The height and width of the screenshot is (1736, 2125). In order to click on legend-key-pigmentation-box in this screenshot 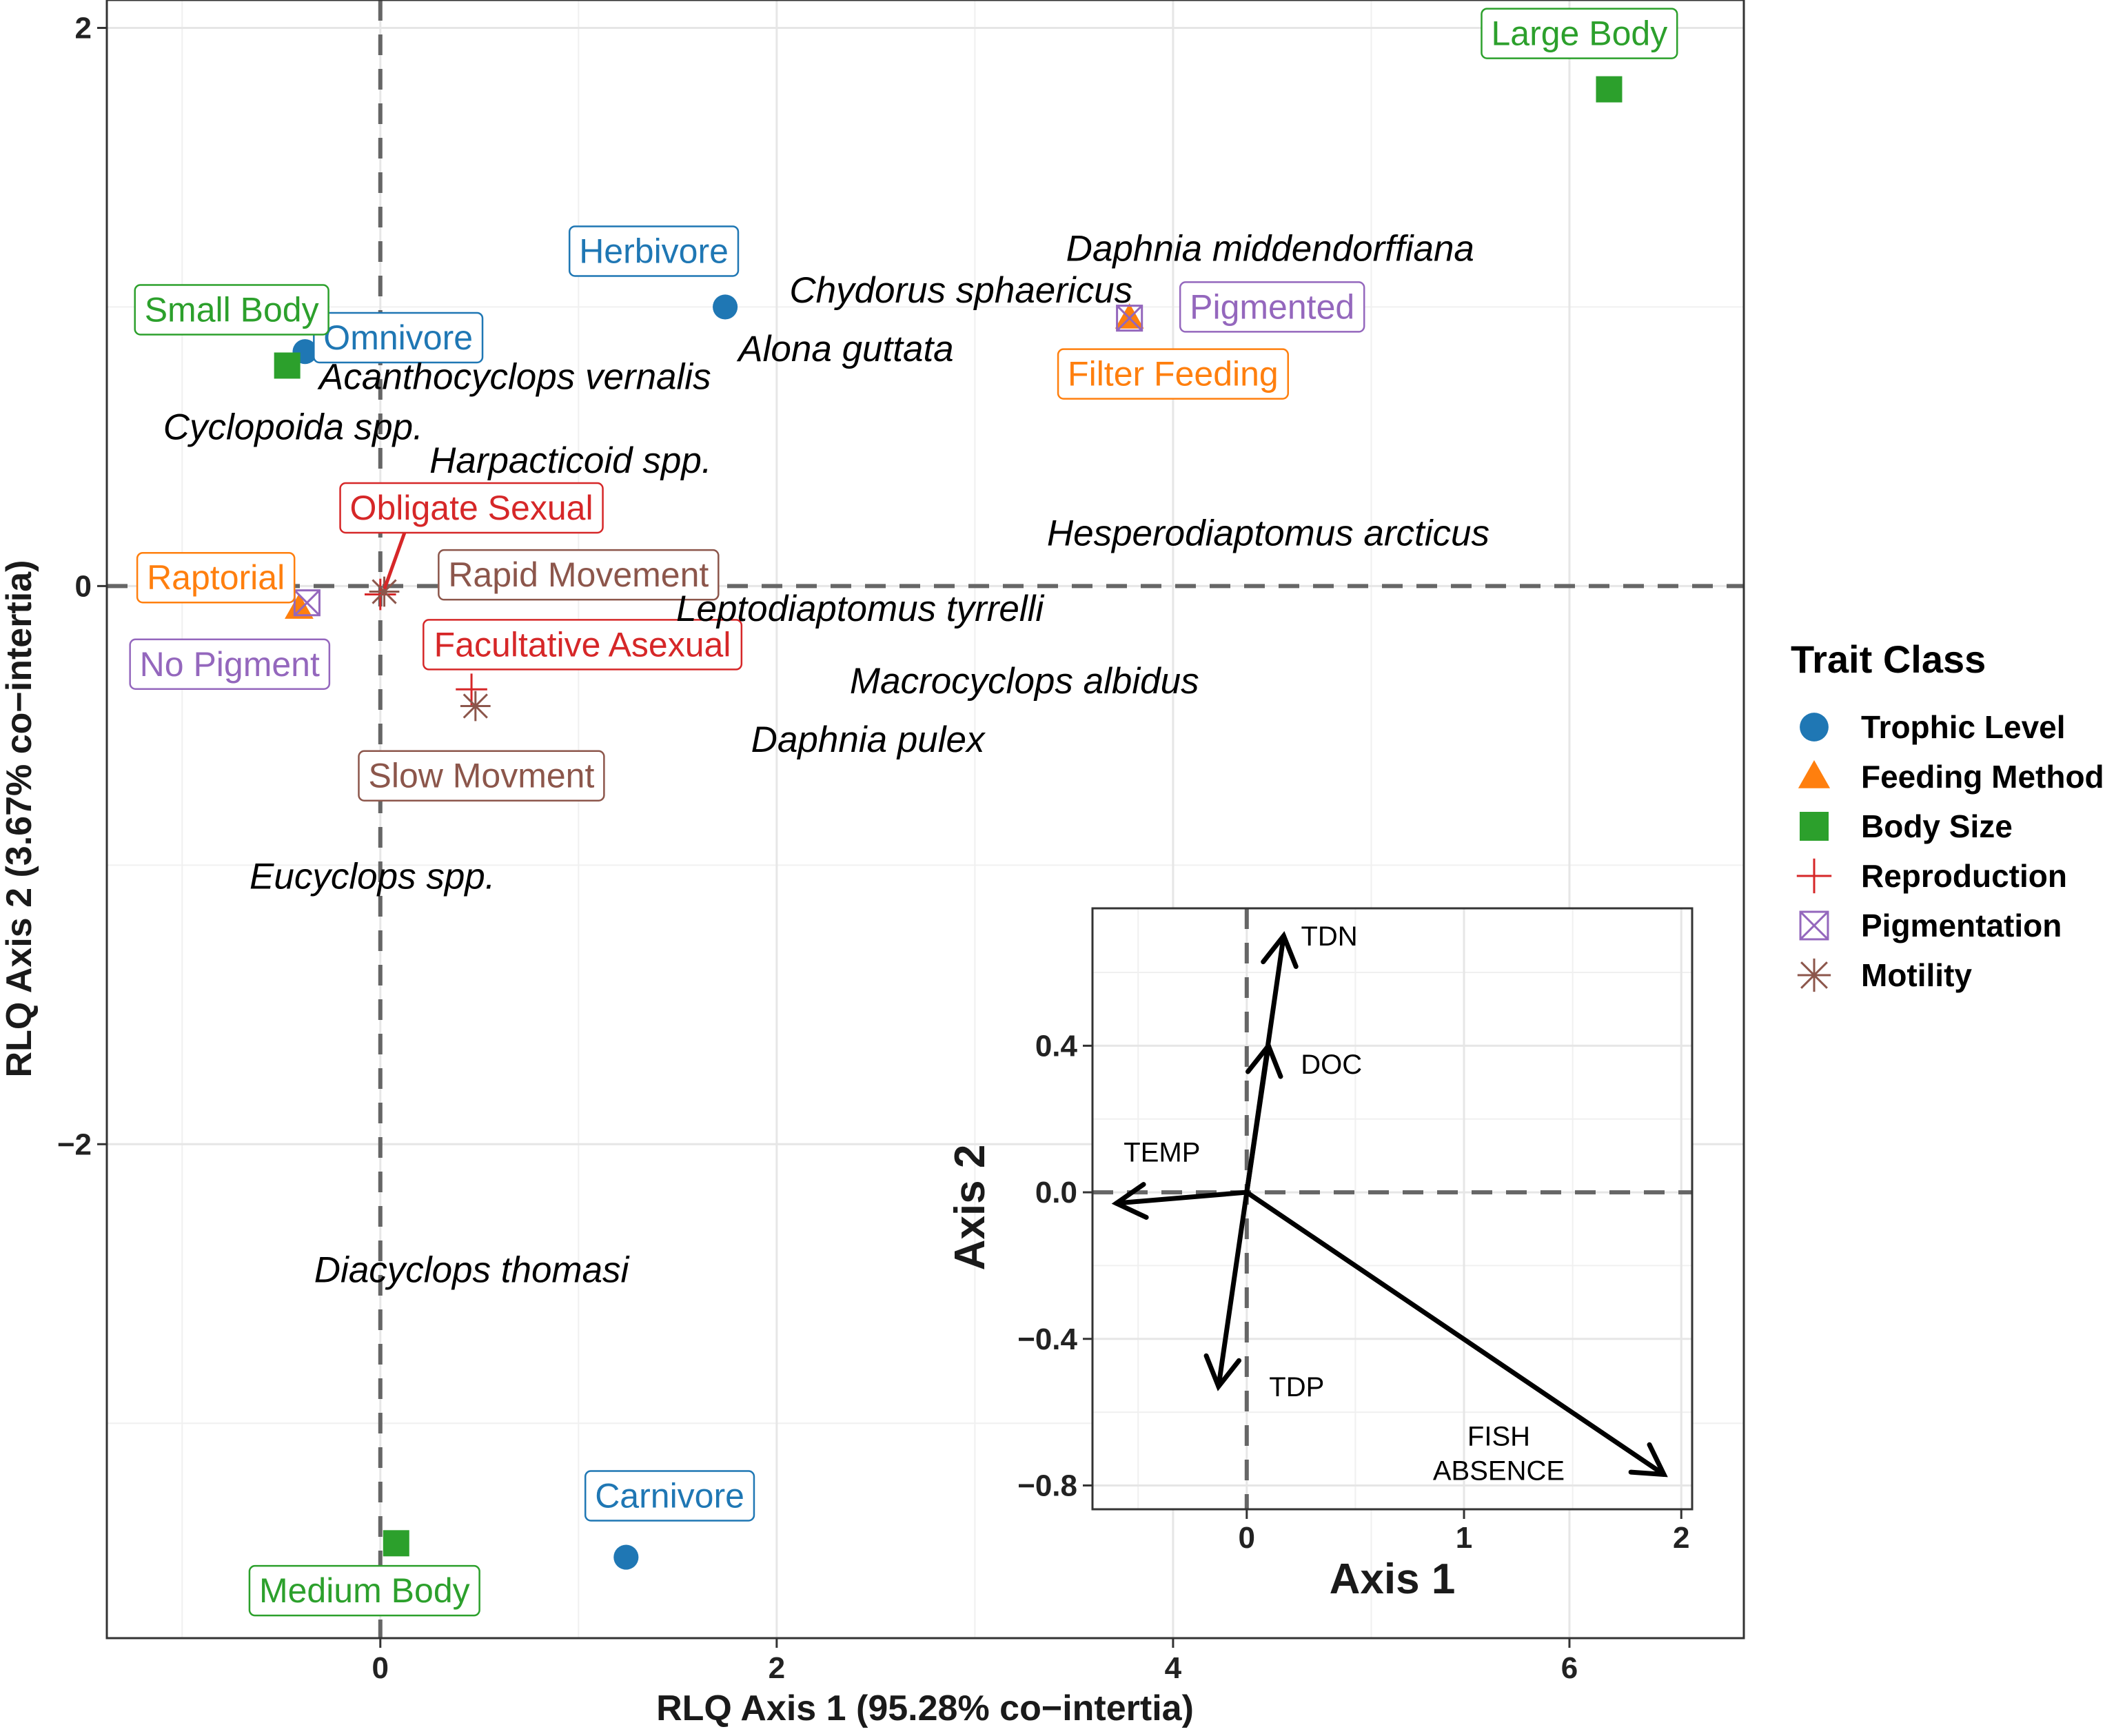, I will do `click(1814, 925)`.